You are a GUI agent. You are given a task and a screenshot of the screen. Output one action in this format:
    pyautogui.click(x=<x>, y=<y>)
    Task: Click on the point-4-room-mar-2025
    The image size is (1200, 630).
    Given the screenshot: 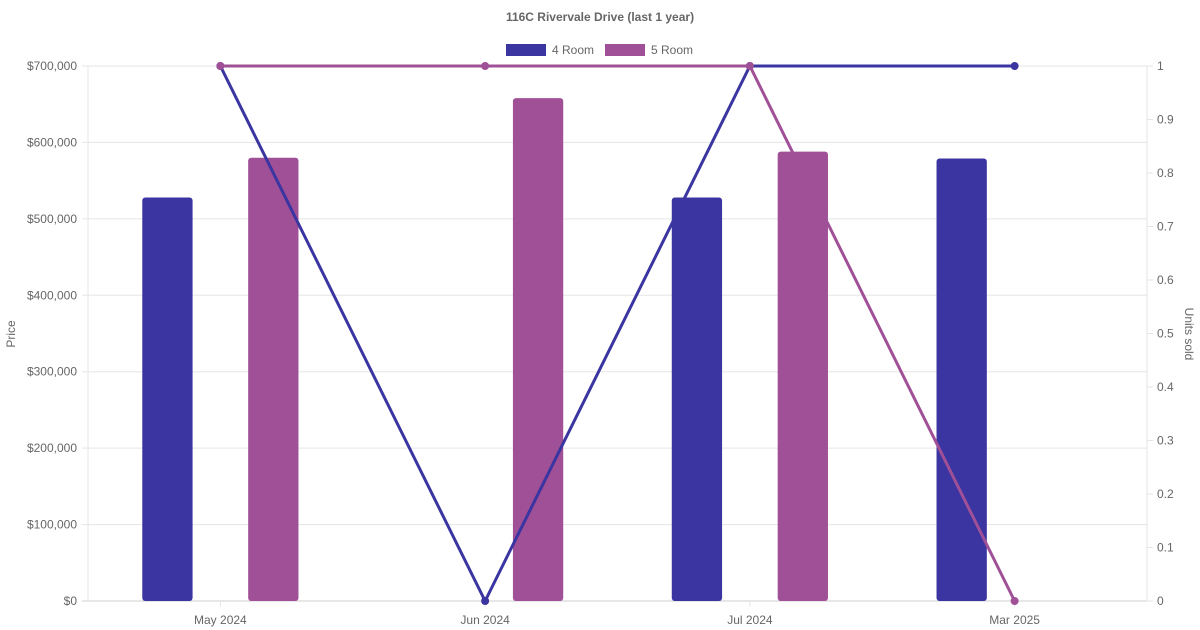 What is the action you would take?
    pyautogui.click(x=1014, y=66)
    